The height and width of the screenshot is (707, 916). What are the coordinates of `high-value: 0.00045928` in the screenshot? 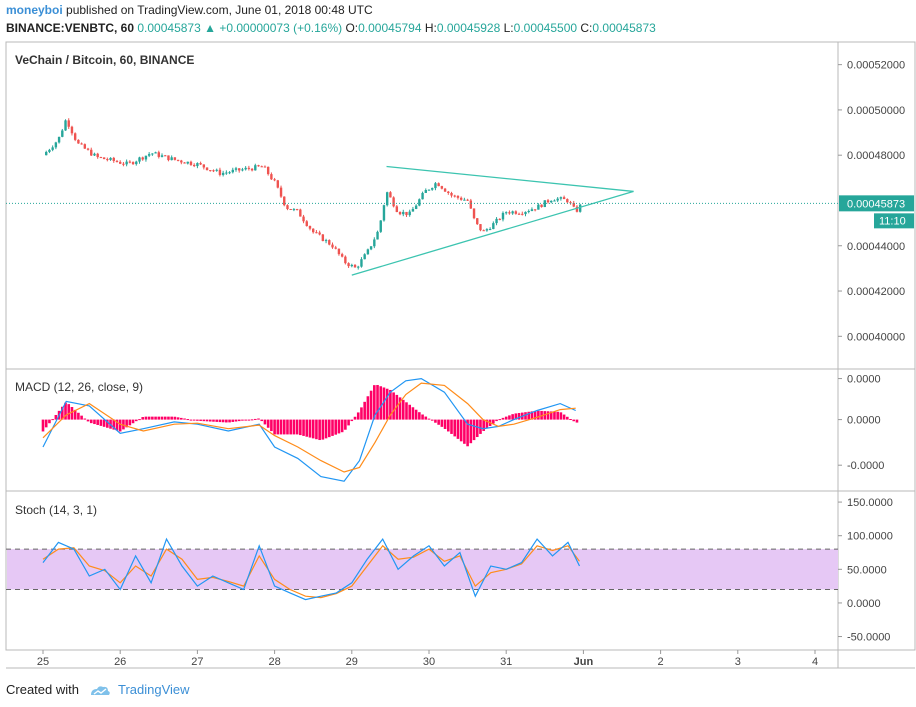 It's located at (468, 28).